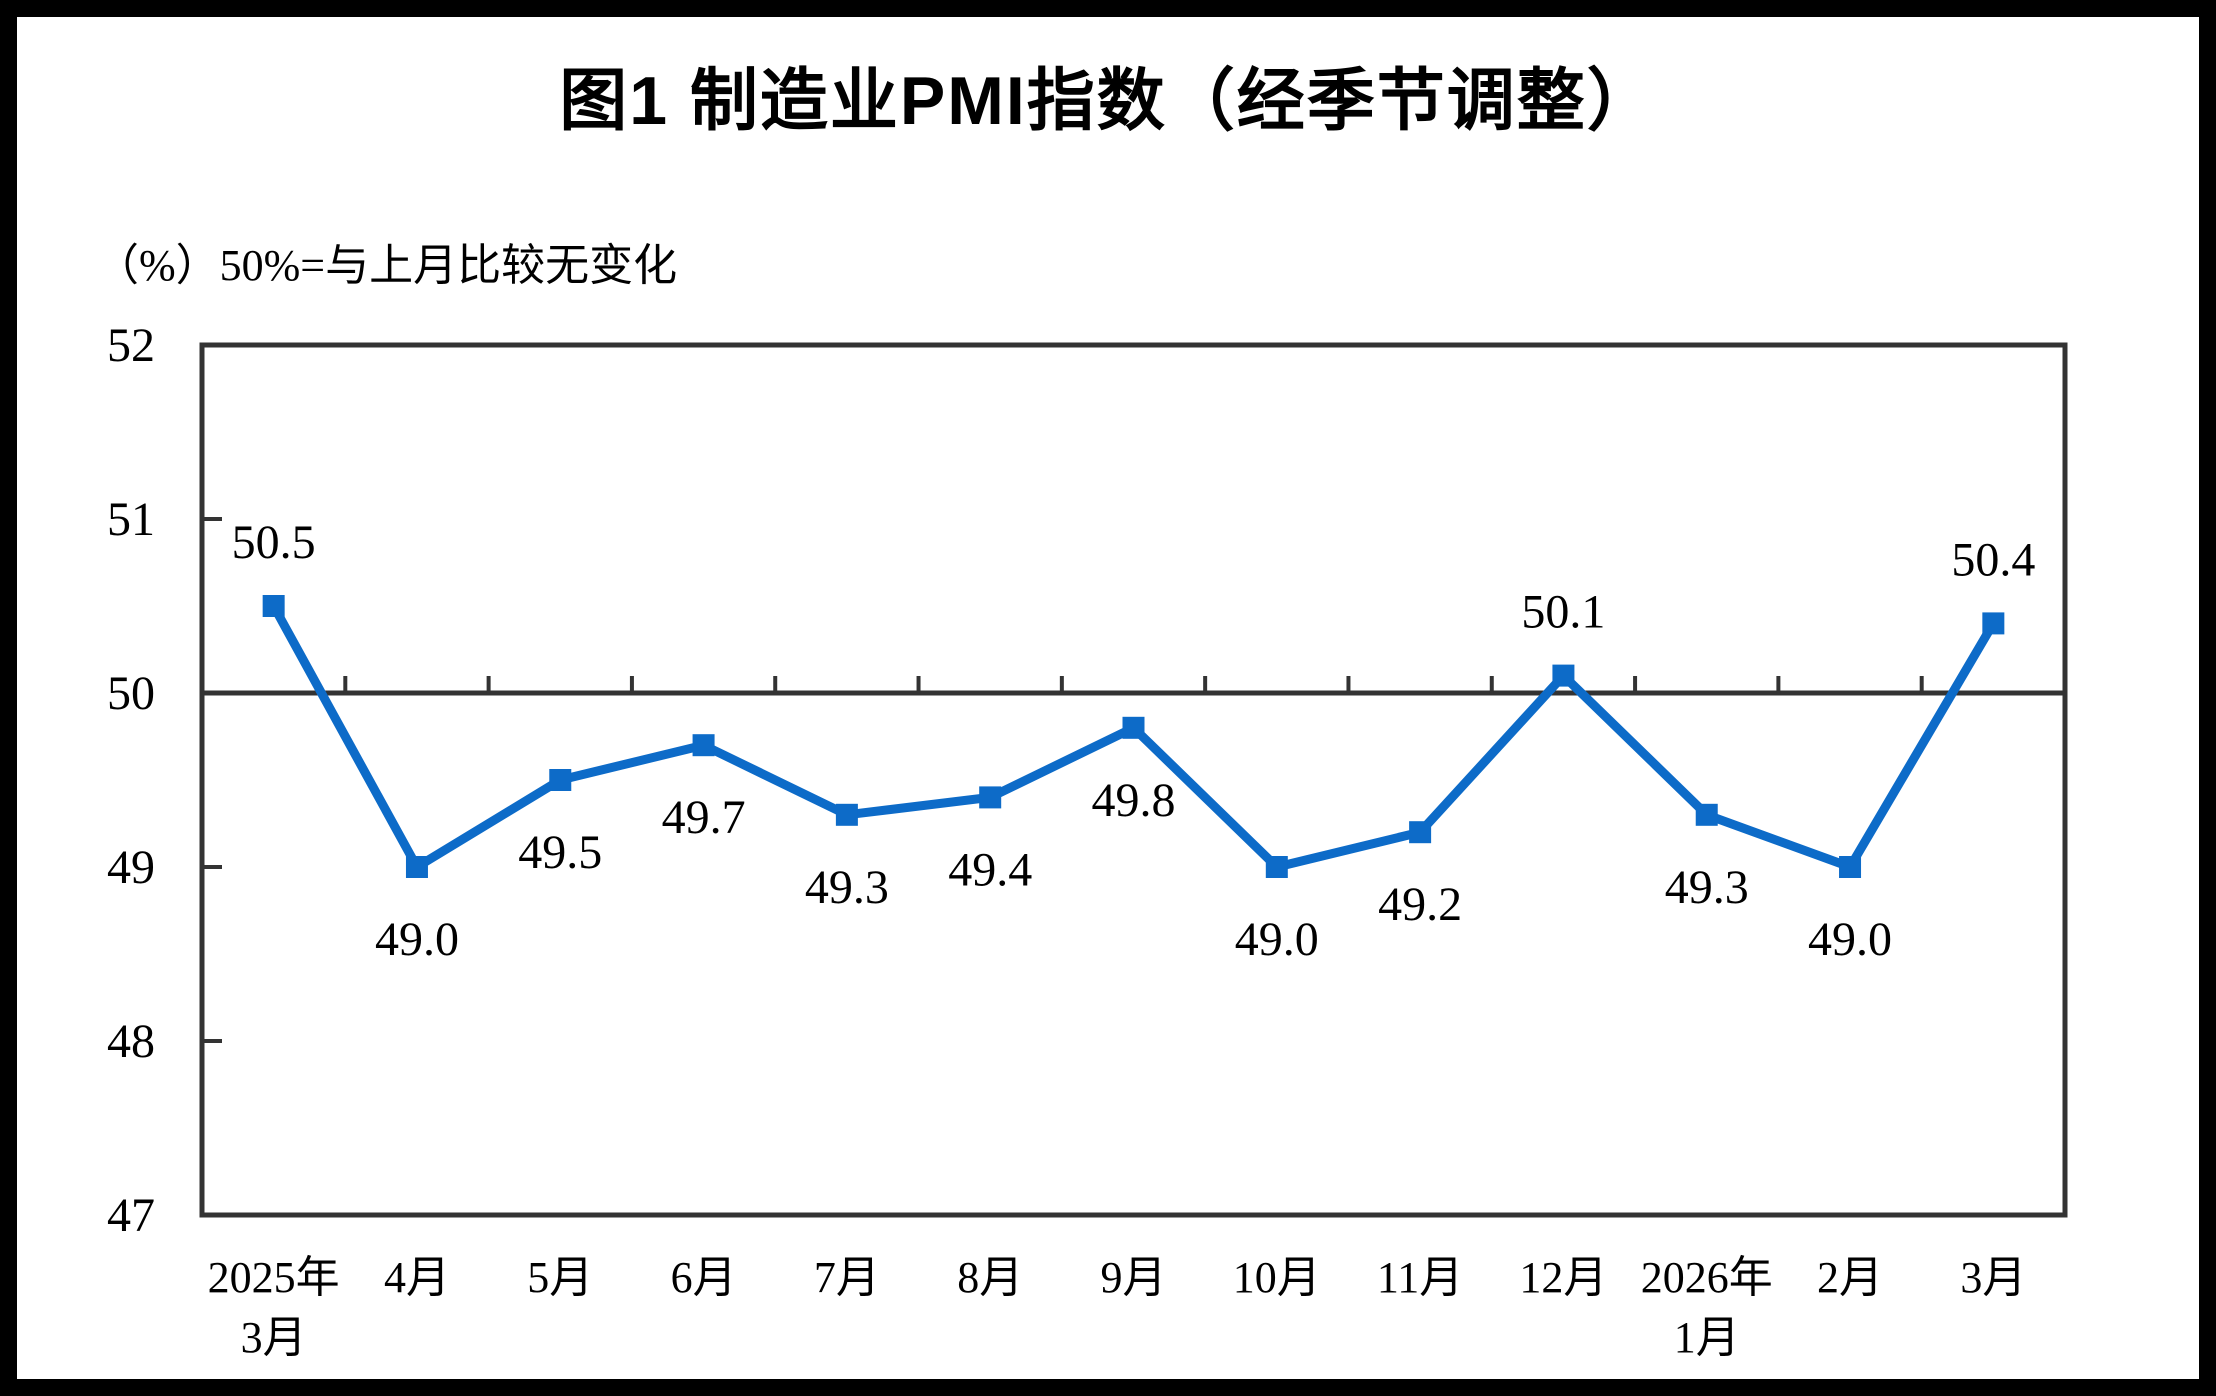  What do you see at coordinates (131, 1041) in the screenshot?
I see `y-axis-label: 48` at bounding box center [131, 1041].